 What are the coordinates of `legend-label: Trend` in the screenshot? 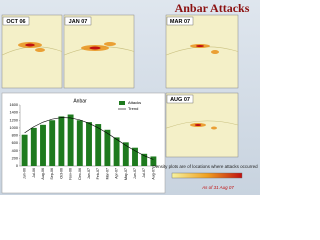 It's located at (133, 108).